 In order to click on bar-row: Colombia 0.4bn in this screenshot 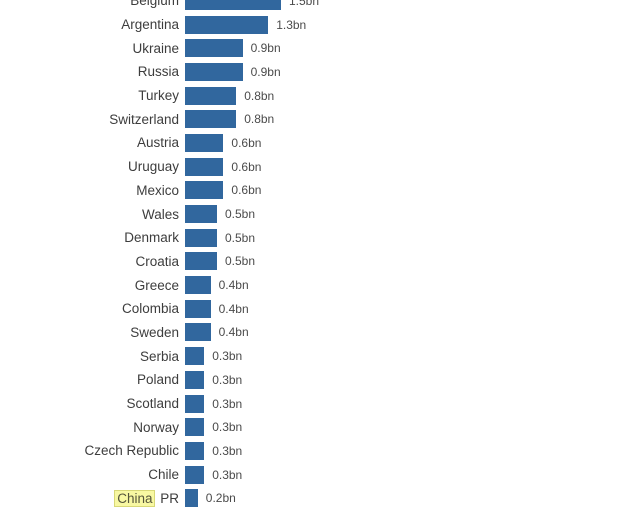, I will do `click(159, 309)`.